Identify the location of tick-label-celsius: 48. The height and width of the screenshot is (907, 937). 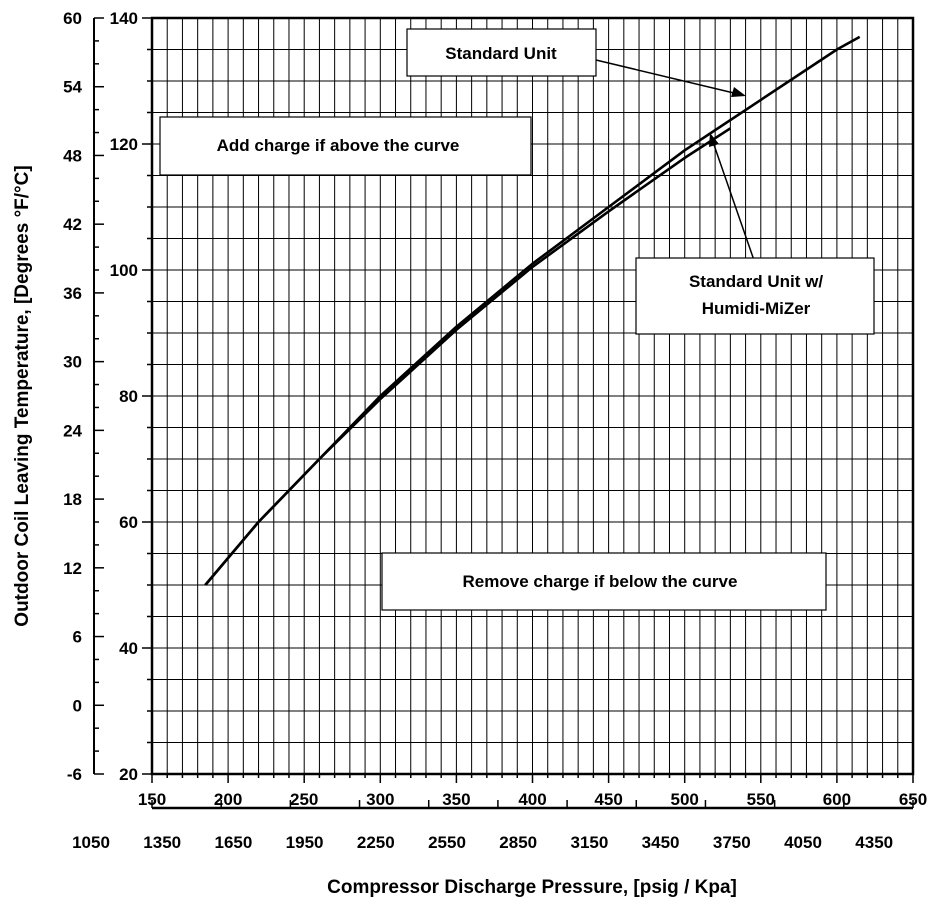
(72, 155).